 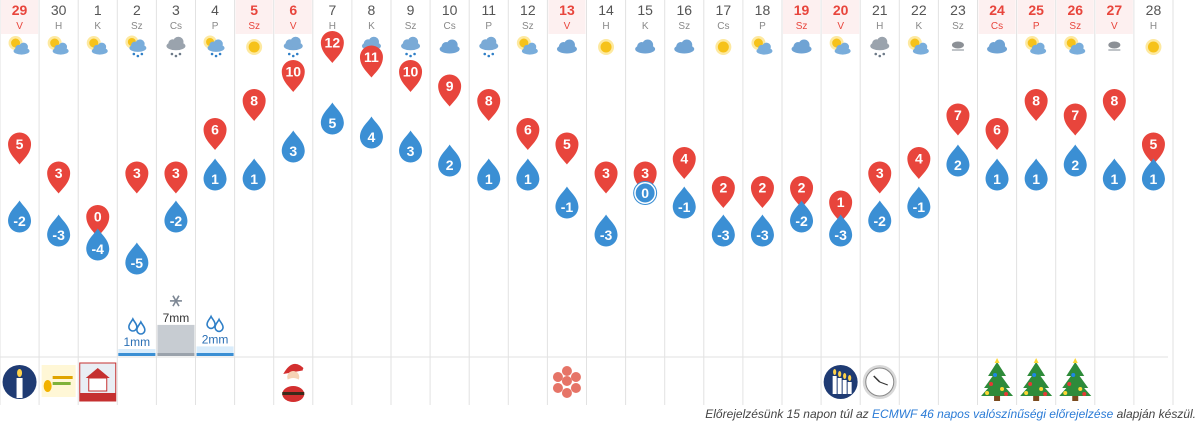 I want to click on max-temp-marker: 5, so click(x=567, y=148).